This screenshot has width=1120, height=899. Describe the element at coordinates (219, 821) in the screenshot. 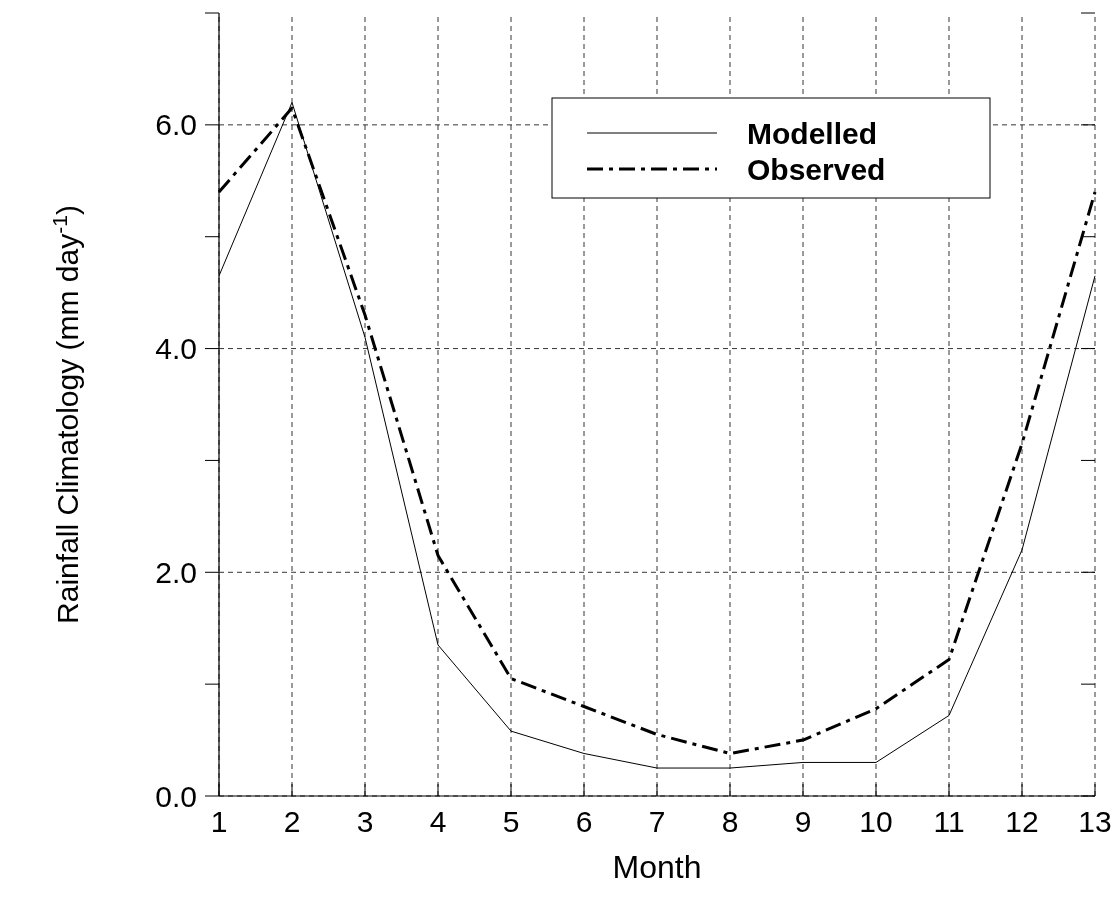

I see `x-tick-label: 1` at that location.